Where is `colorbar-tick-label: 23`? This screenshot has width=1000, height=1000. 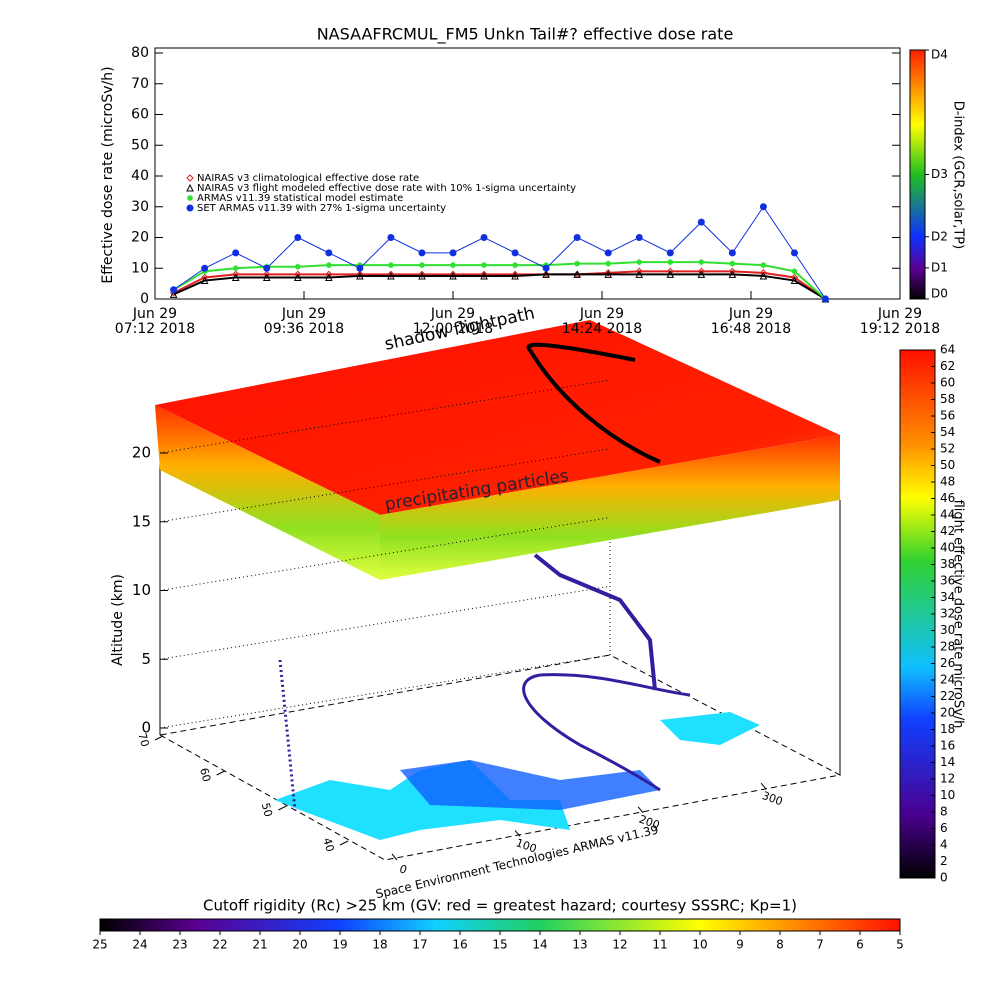
colorbar-tick-label: 23 is located at coordinates (179, 945).